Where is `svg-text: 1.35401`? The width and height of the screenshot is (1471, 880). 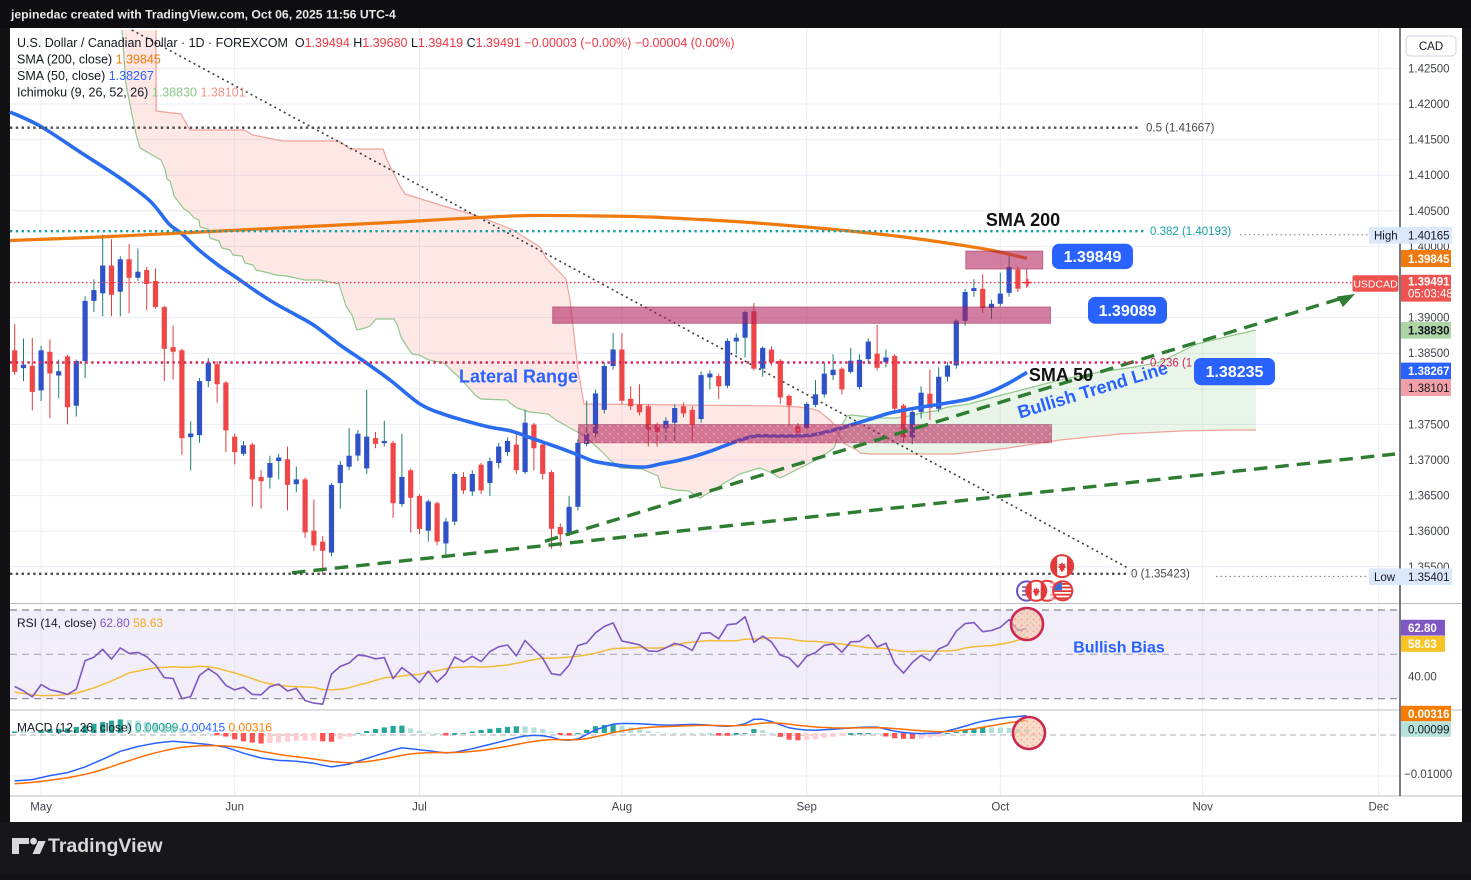
svg-text: 1.35401 is located at coordinates (1429, 578).